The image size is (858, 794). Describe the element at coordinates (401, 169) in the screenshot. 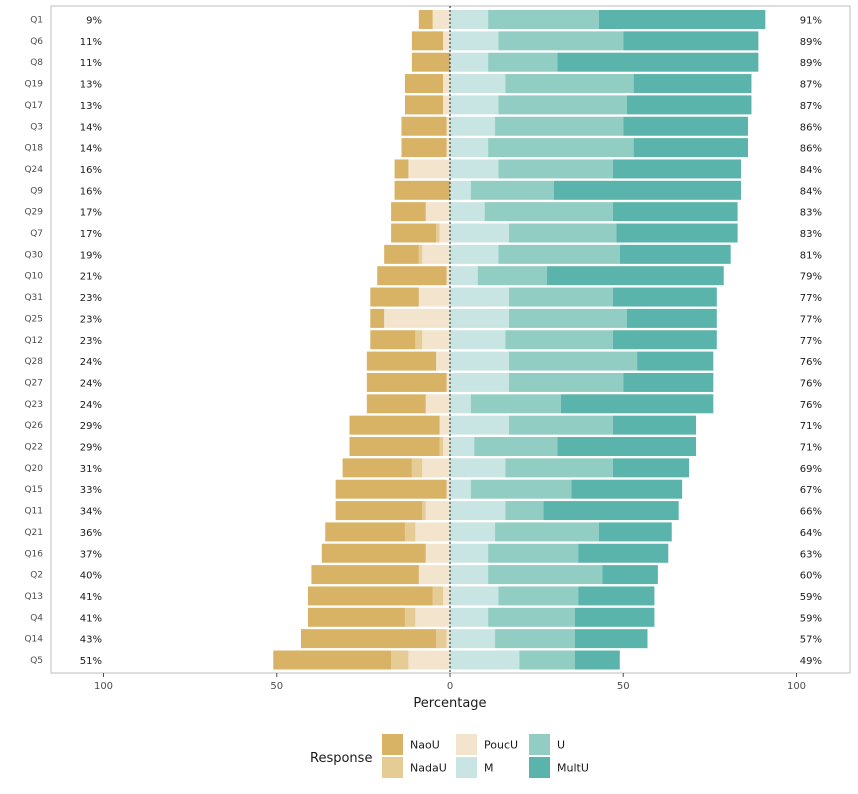

I see `bar-naou-q24` at that location.